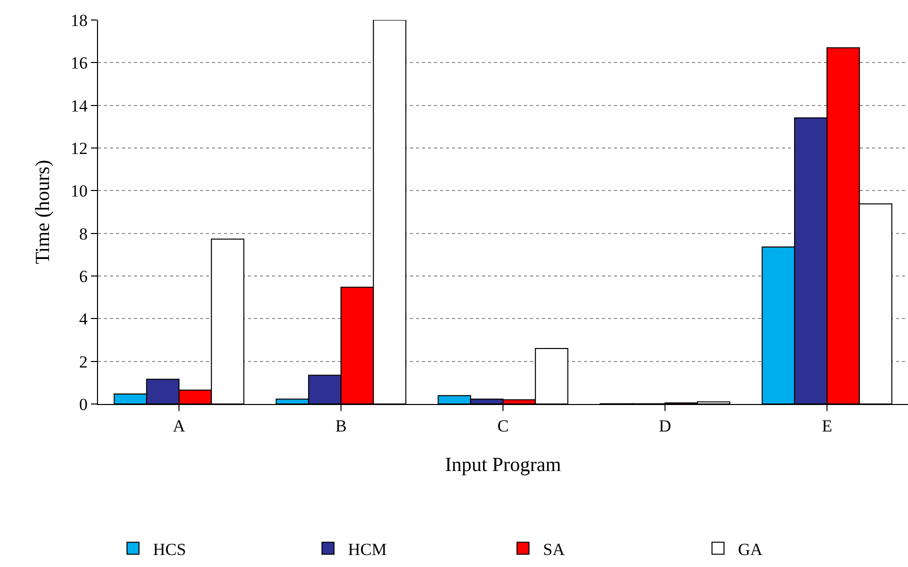 This screenshot has width=908, height=567. What do you see at coordinates (503, 426) in the screenshot?
I see `x-tick-label: C` at bounding box center [503, 426].